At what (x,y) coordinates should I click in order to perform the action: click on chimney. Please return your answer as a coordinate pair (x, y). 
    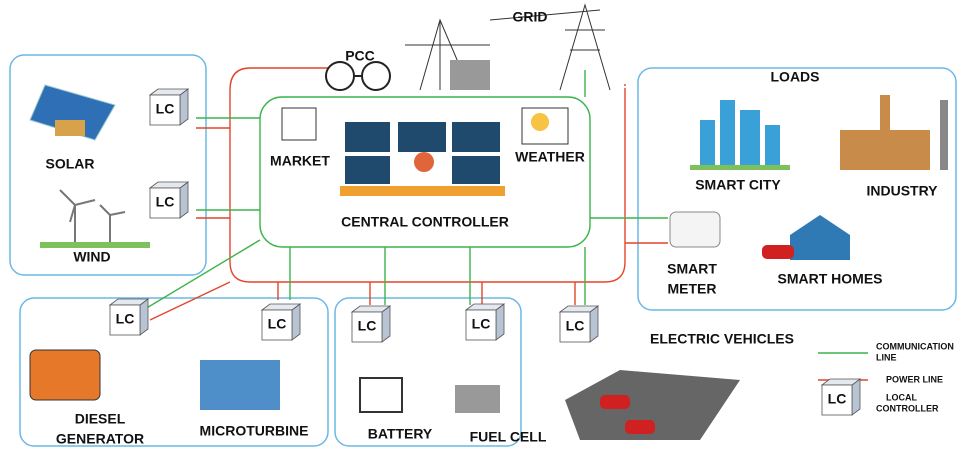
    Looking at the image, I should click on (944, 135).